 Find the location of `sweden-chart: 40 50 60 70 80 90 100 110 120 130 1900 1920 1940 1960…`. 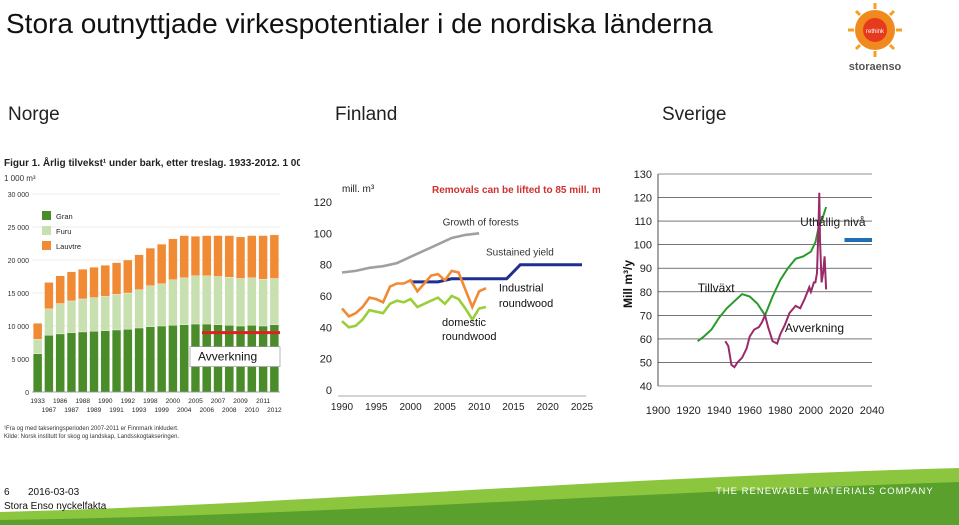

sweden-chart: 40 50 60 70 80 90 100 110 120 130 1900 1920 1940 1960… is located at coordinates (752, 293).